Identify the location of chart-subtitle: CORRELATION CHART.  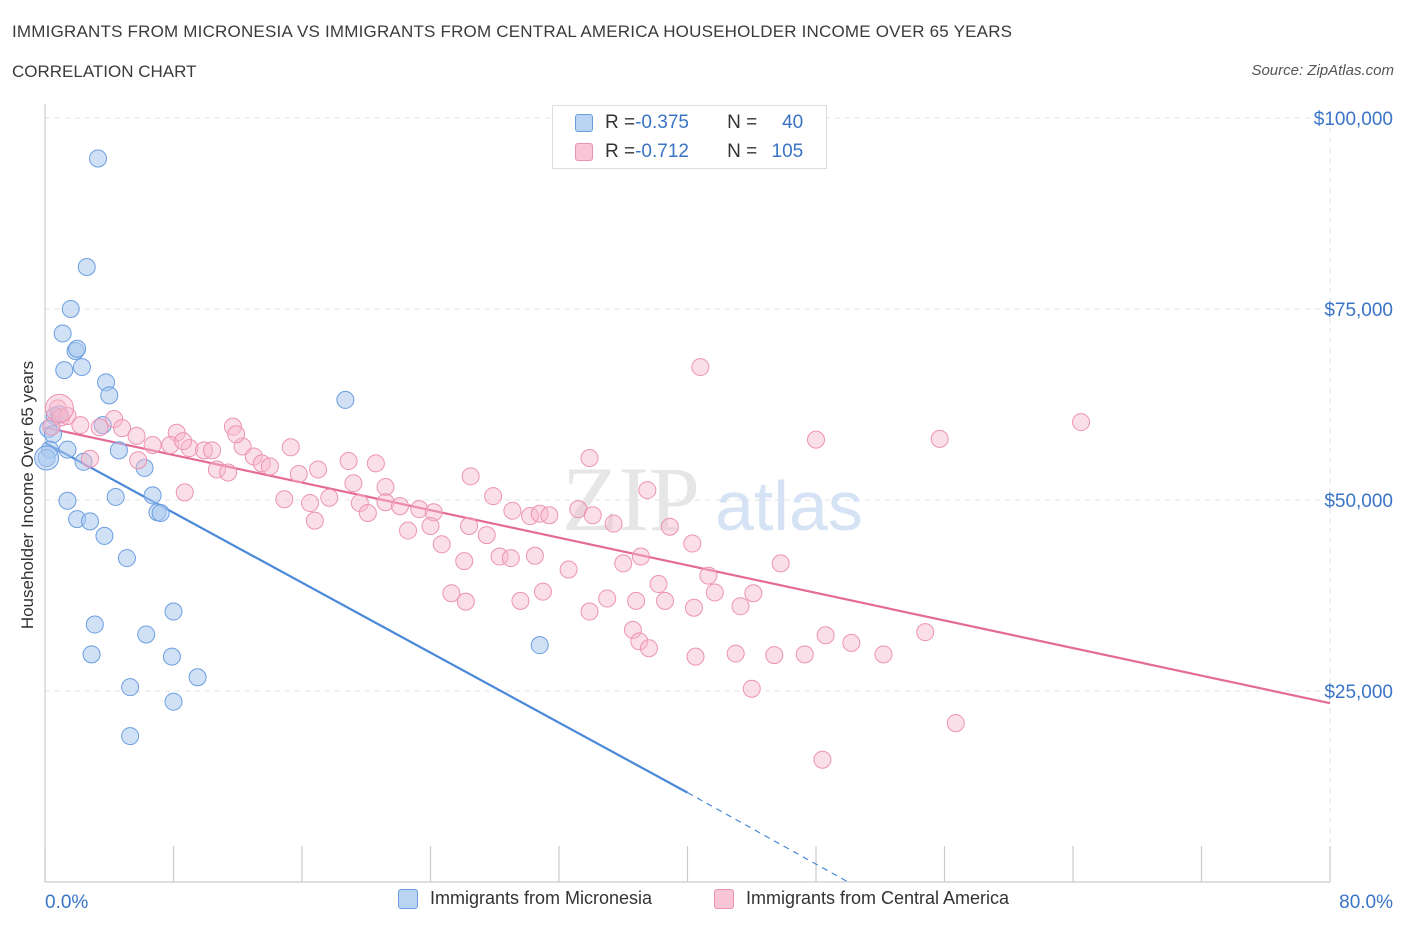
(104, 71).